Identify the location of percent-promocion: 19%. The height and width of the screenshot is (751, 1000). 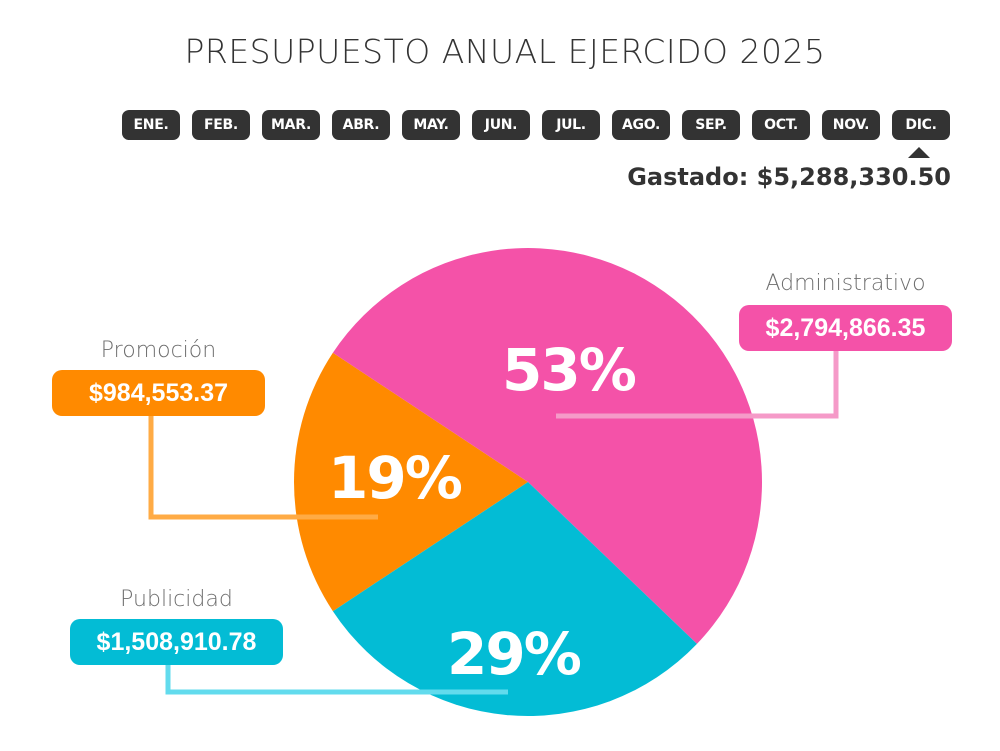
(395, 478).